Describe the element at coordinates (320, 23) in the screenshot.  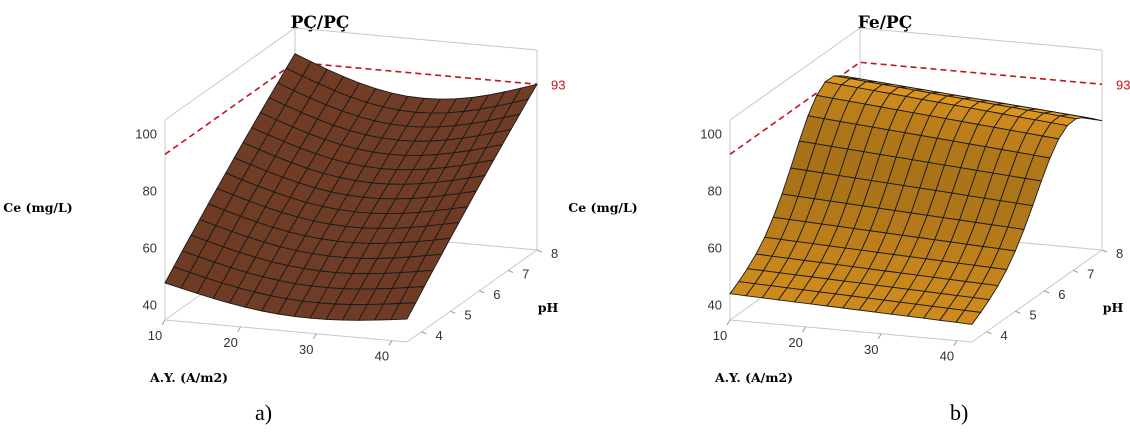
I see `plot-title: PÇ/PÇ` at that location.